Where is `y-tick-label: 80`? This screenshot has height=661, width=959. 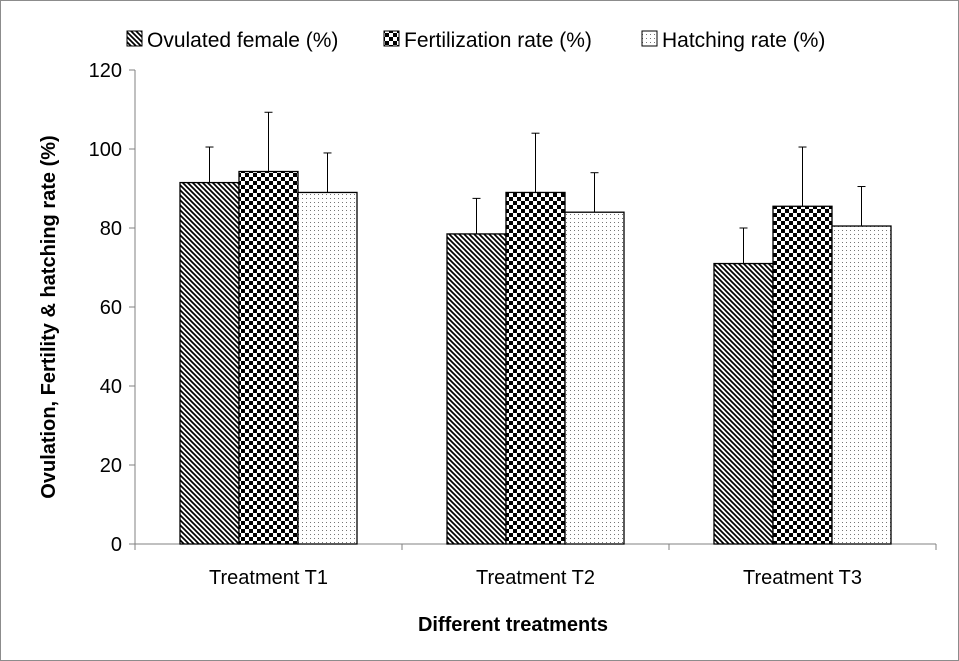 y-tick-label: 80 is located at coordinates (111, 229).